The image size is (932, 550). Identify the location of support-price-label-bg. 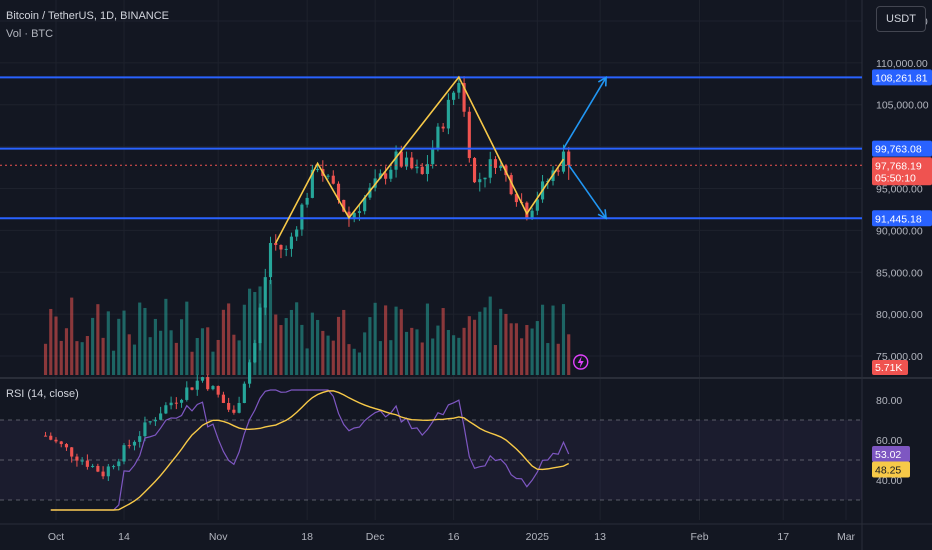
(902, 218).